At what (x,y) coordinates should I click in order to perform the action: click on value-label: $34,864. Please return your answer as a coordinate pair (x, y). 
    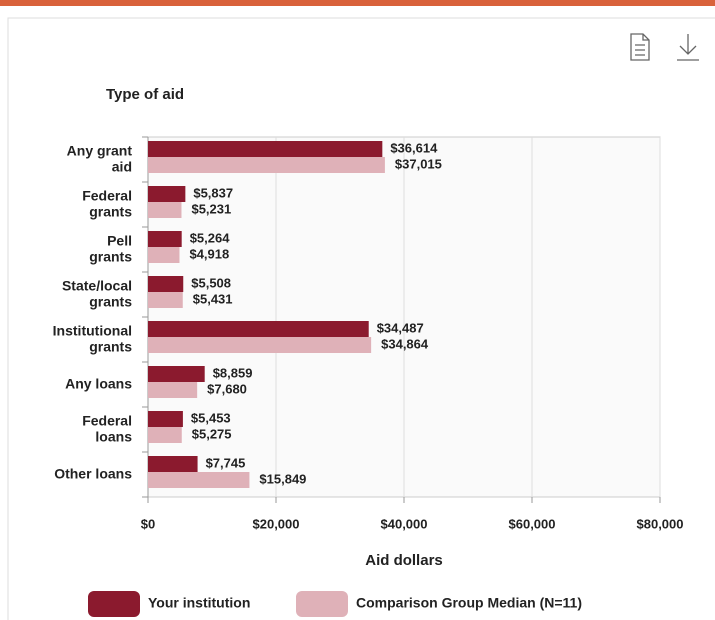
    Looking at the image, I should click on (405, 343).